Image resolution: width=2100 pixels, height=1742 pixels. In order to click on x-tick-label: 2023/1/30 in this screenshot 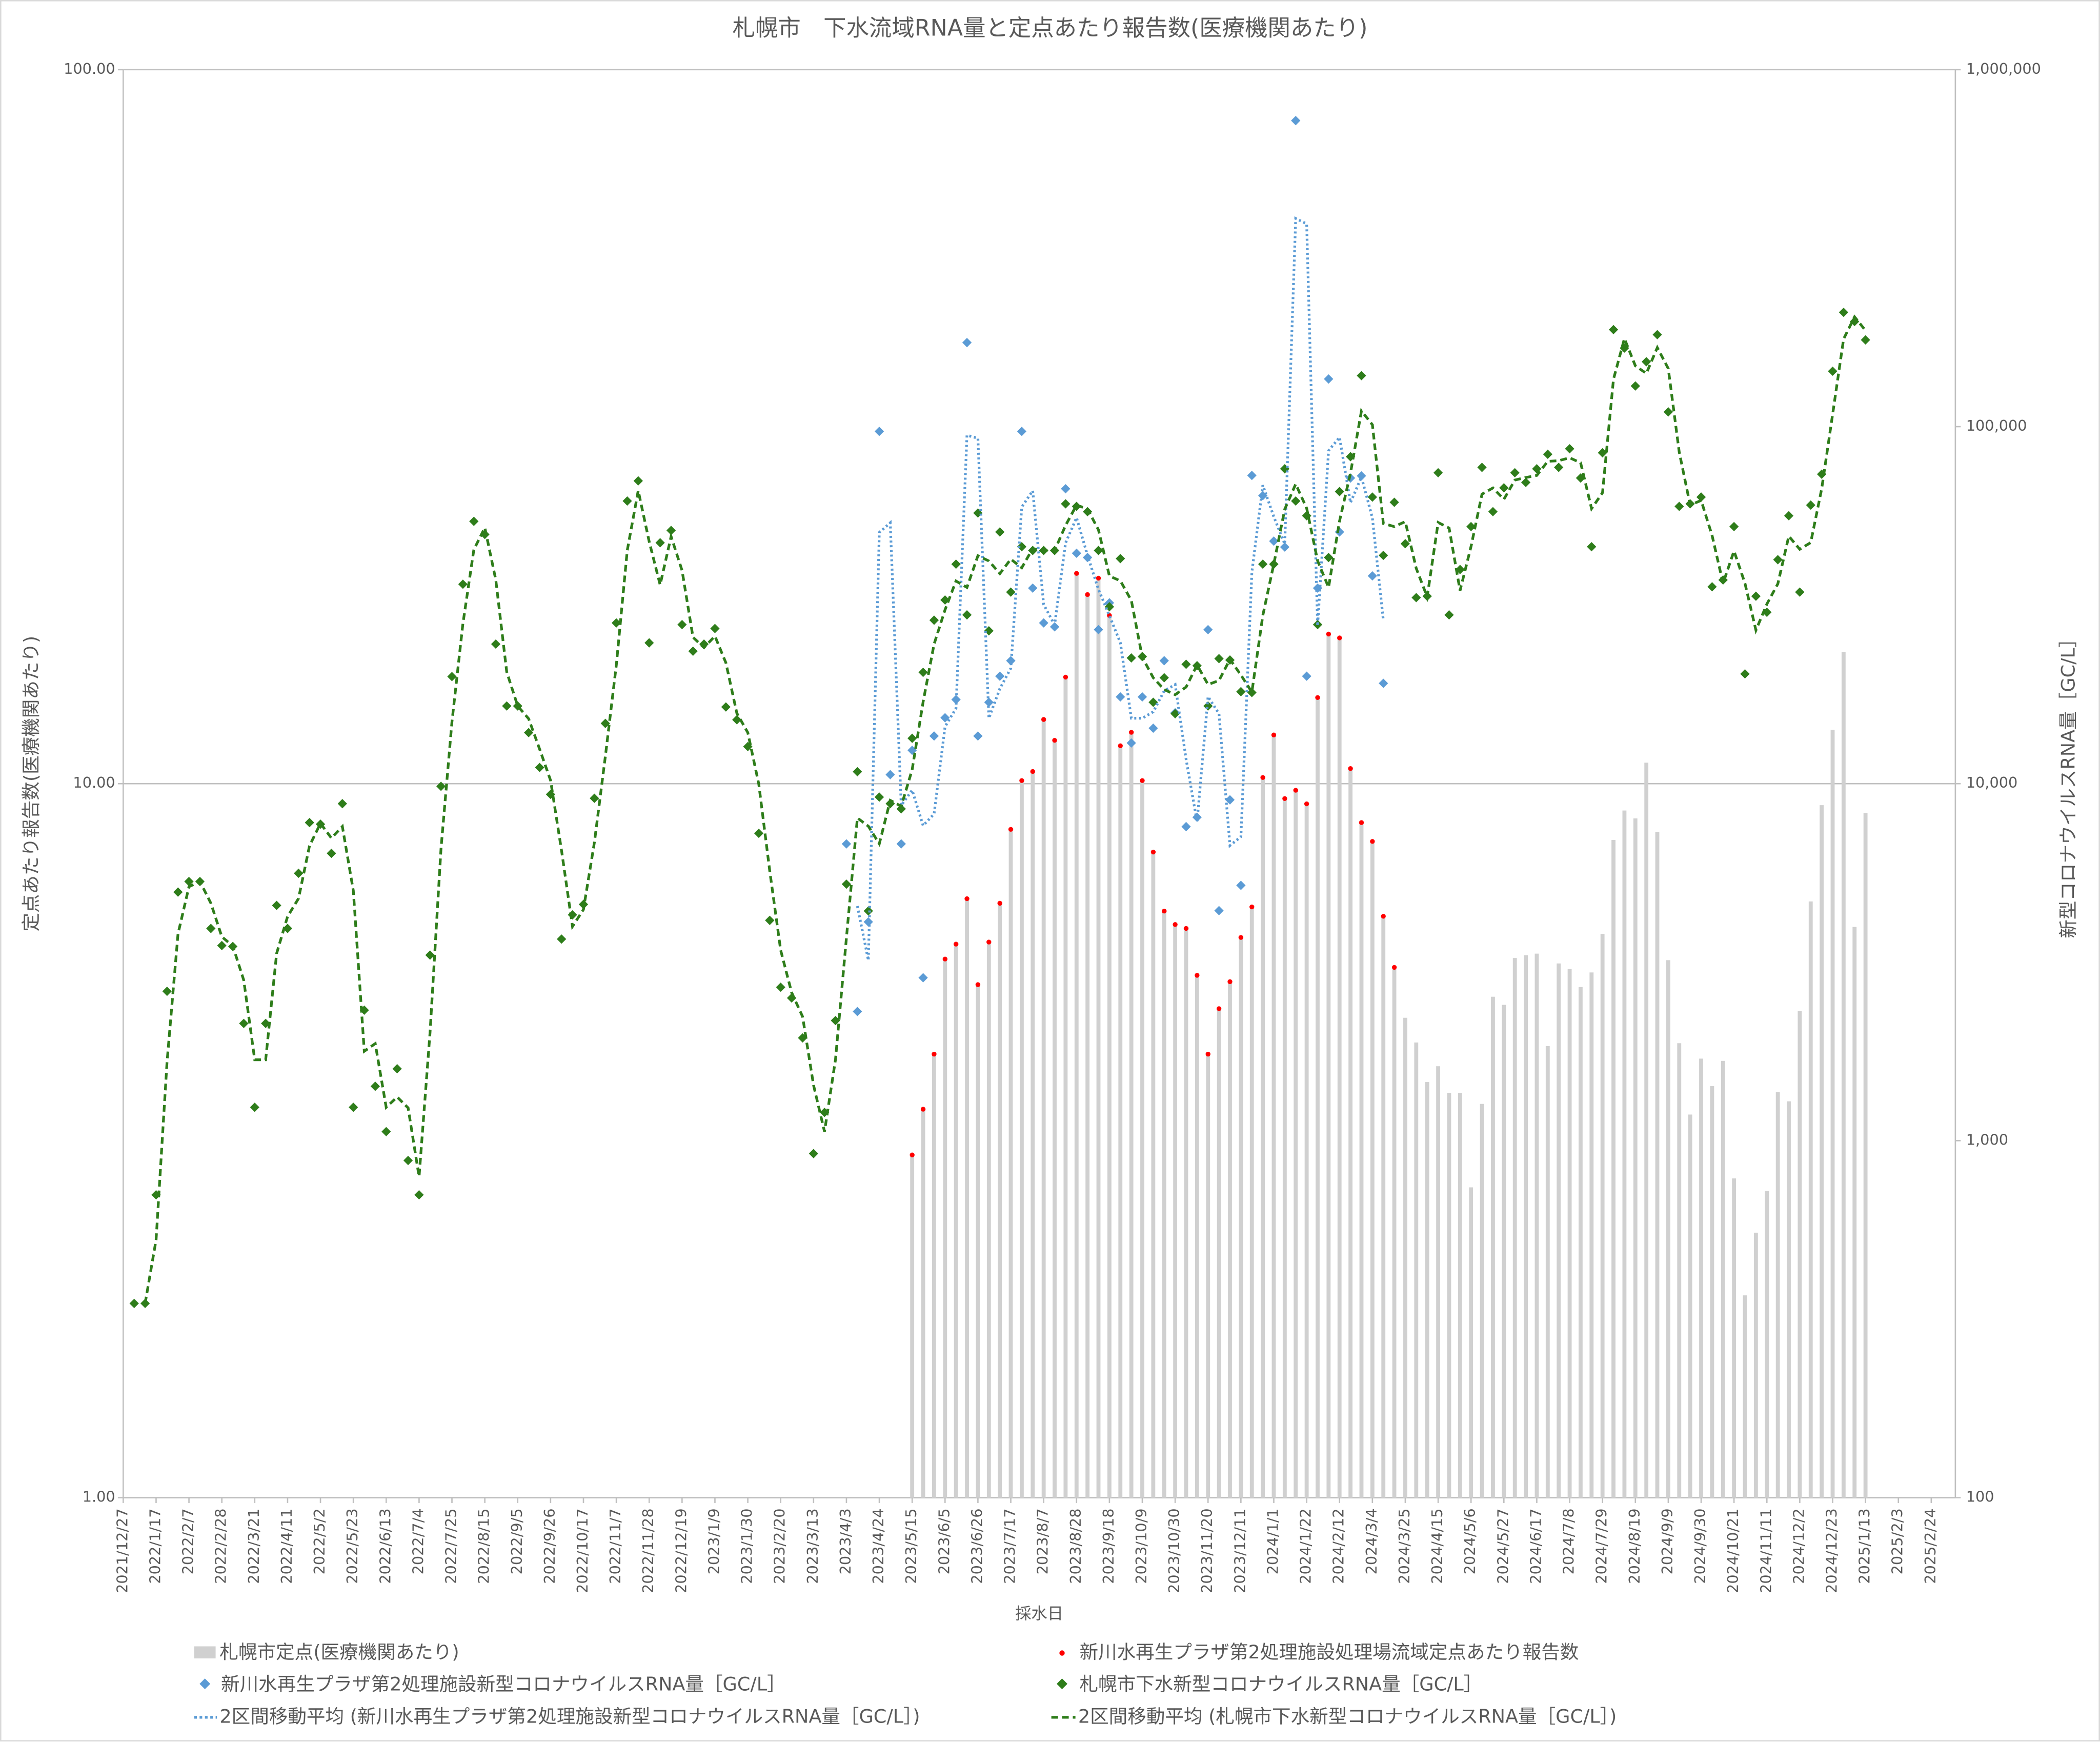, I will do `click(747, 1546)`.